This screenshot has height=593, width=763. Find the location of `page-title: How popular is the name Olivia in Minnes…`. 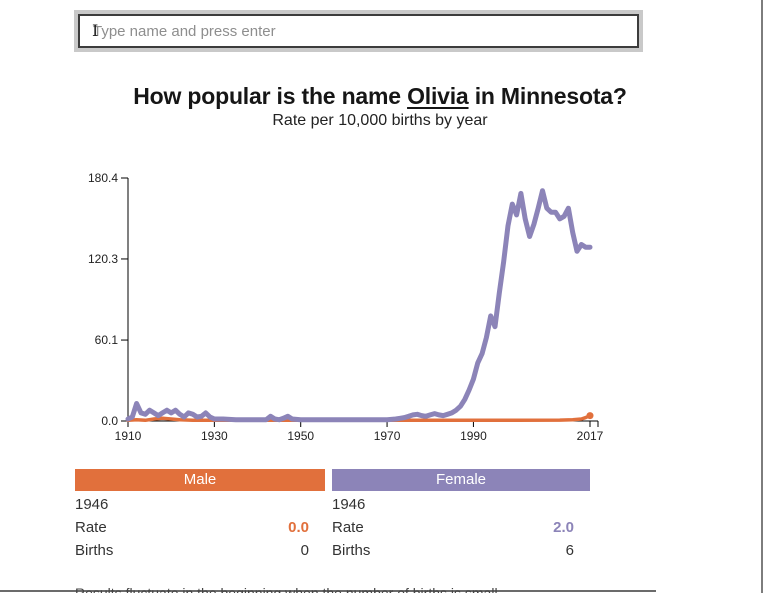

page-title: How popular is the name Olivia in Minnes… is located at coordinates (380, 96).